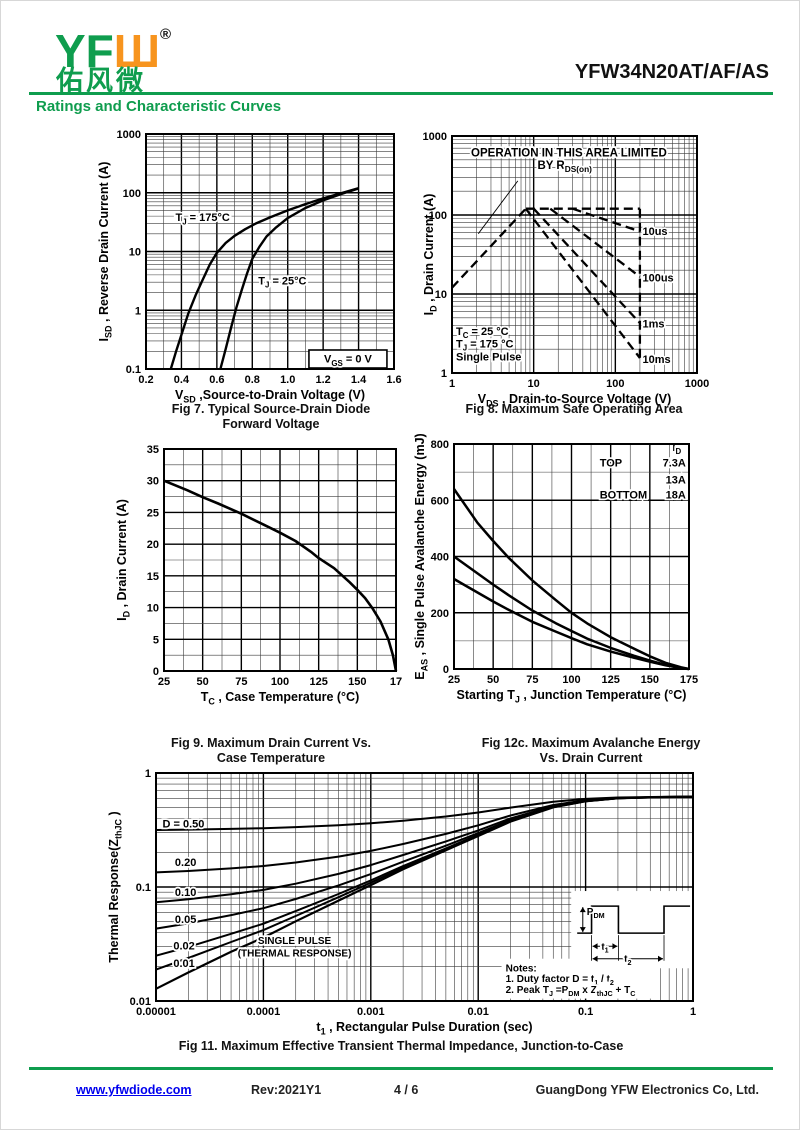 The width and height of the screenshot is (800, 1130). What do you see at coordinates (671, 72) in the screenshot?
I see `part-number-title: YFW34N20AT/AF/AS` at bounding box center [671, 72].